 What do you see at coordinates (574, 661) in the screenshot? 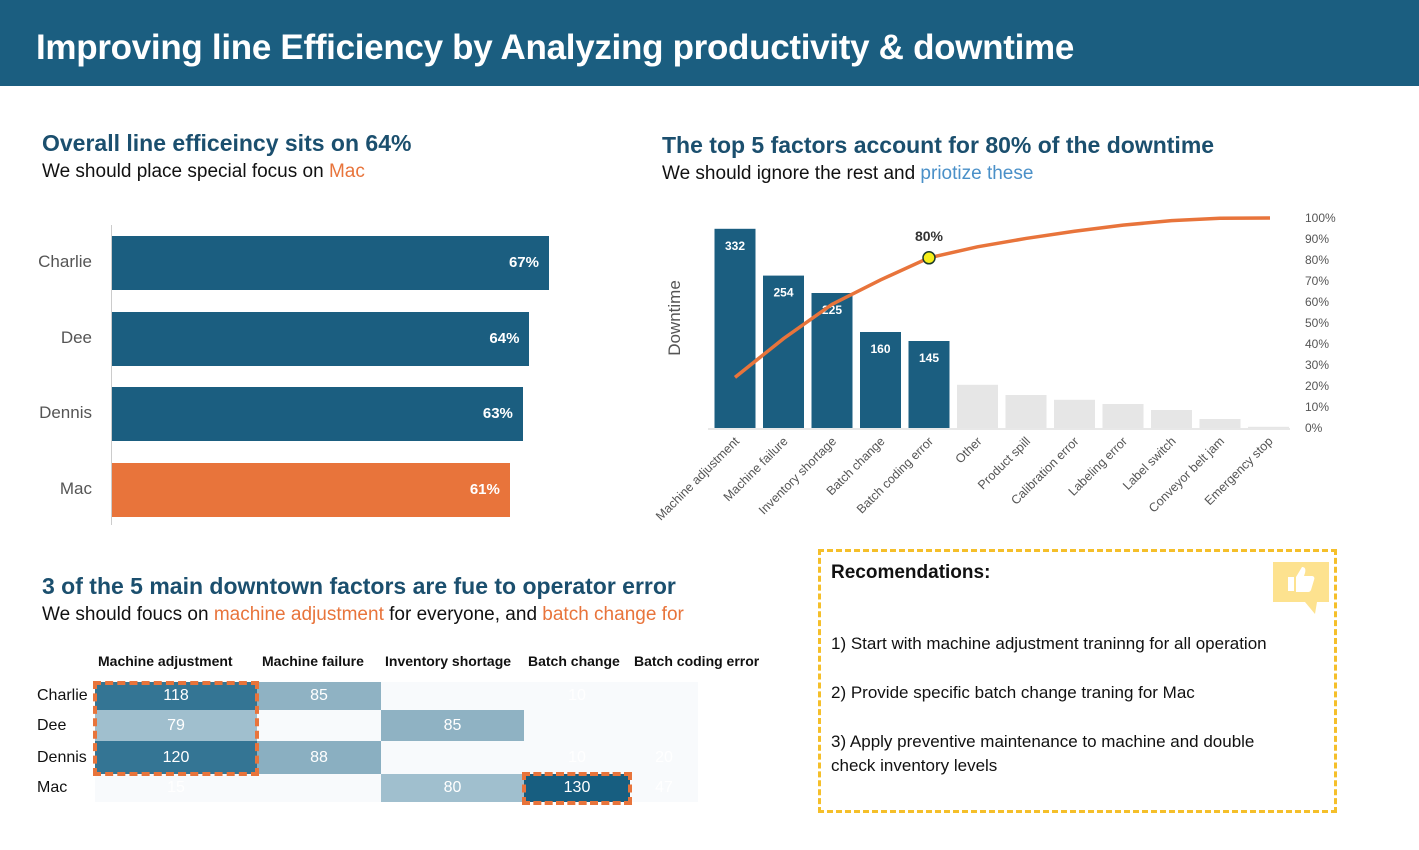
I see `heatmap-column-header: Batch change` at bounding box center [574, 661].